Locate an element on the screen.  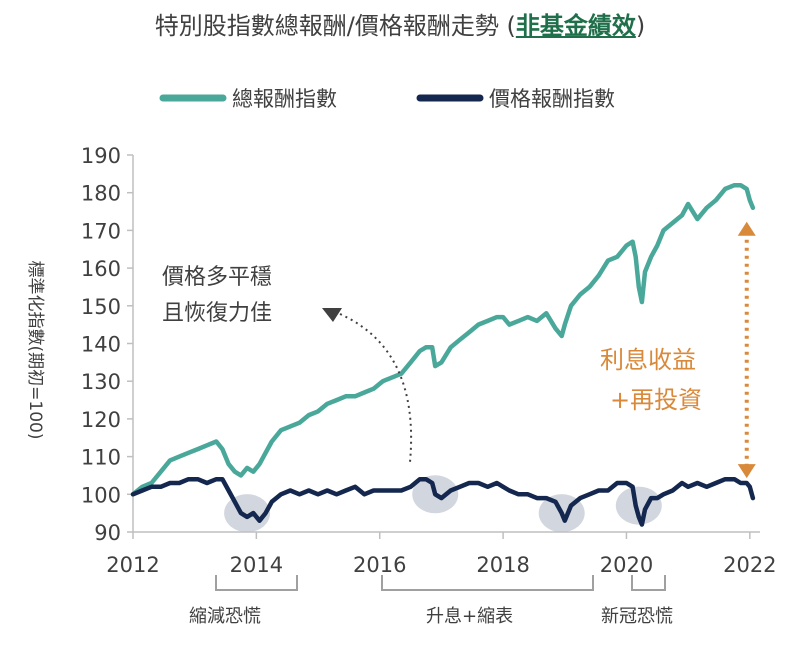
annotation-income: 利息收益 +再投資 is located at coordinates (678, 350).